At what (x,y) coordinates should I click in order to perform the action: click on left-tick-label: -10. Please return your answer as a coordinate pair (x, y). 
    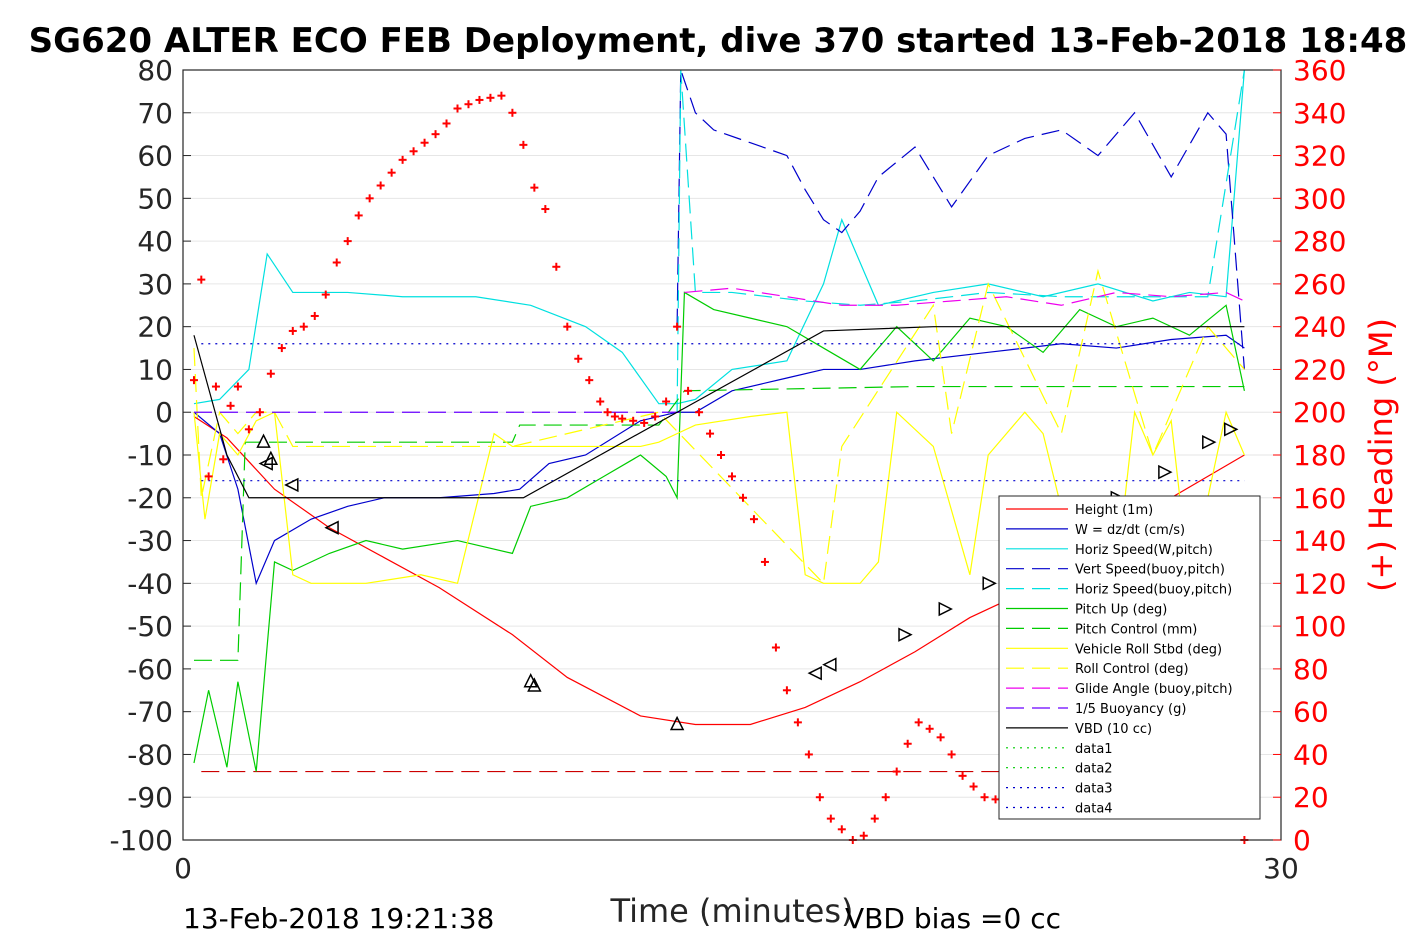
    Looking at the image, I should click on (150, 455).